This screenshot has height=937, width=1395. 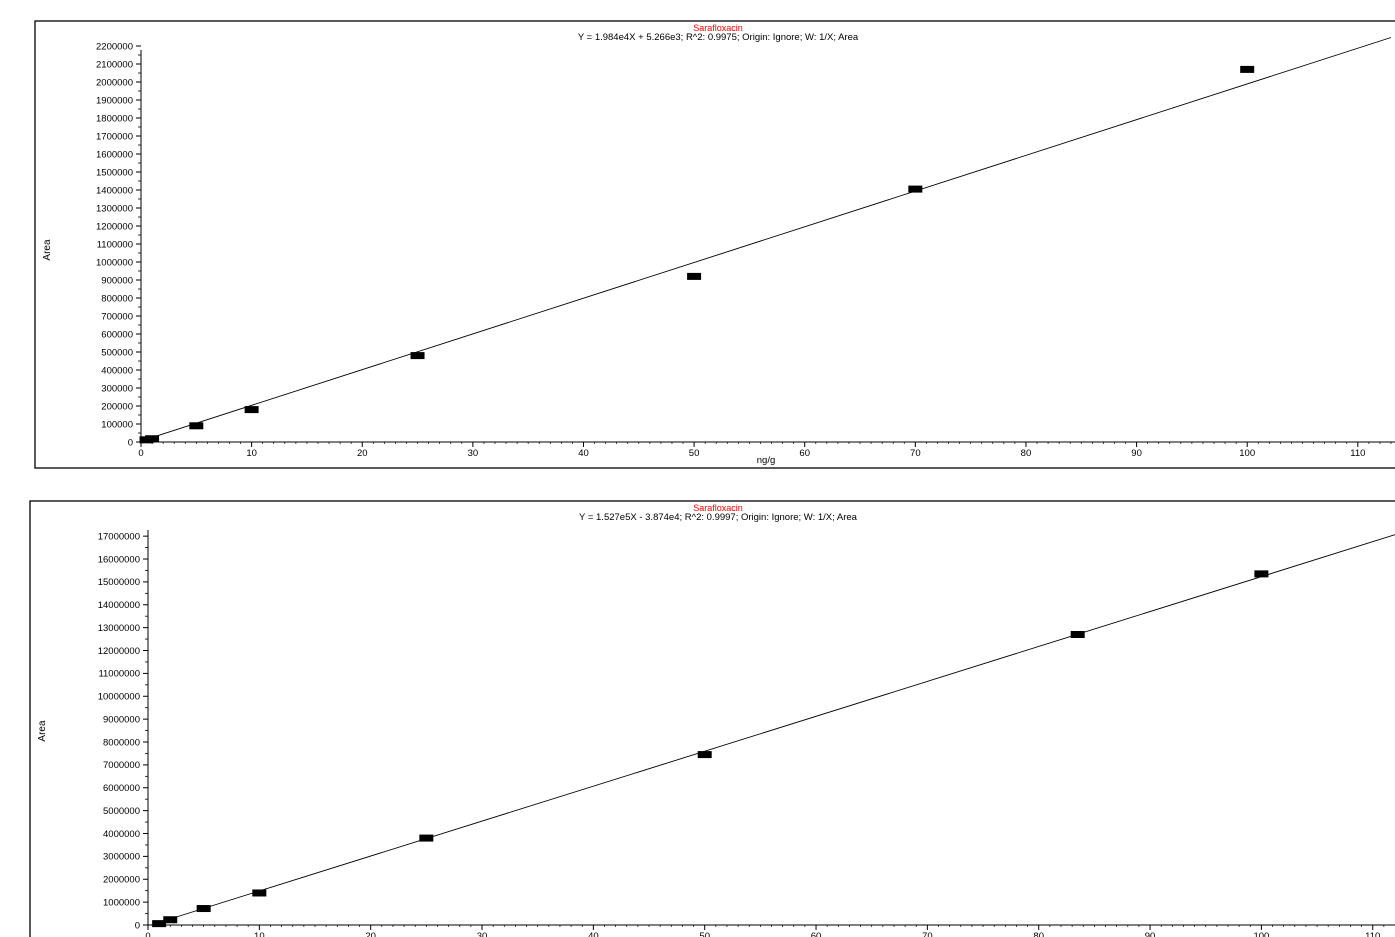 I want to click on y-tick-label: 100000, so click(x=117, y=424).